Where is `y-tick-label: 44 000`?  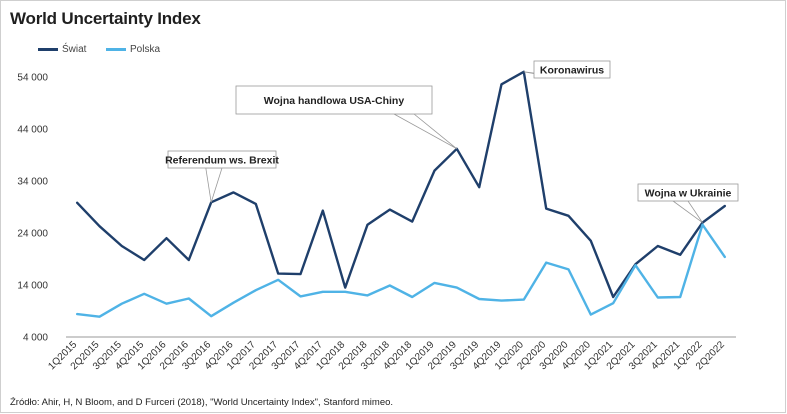 y-tick-label: 44 000 is located at coordinates (32, 130).